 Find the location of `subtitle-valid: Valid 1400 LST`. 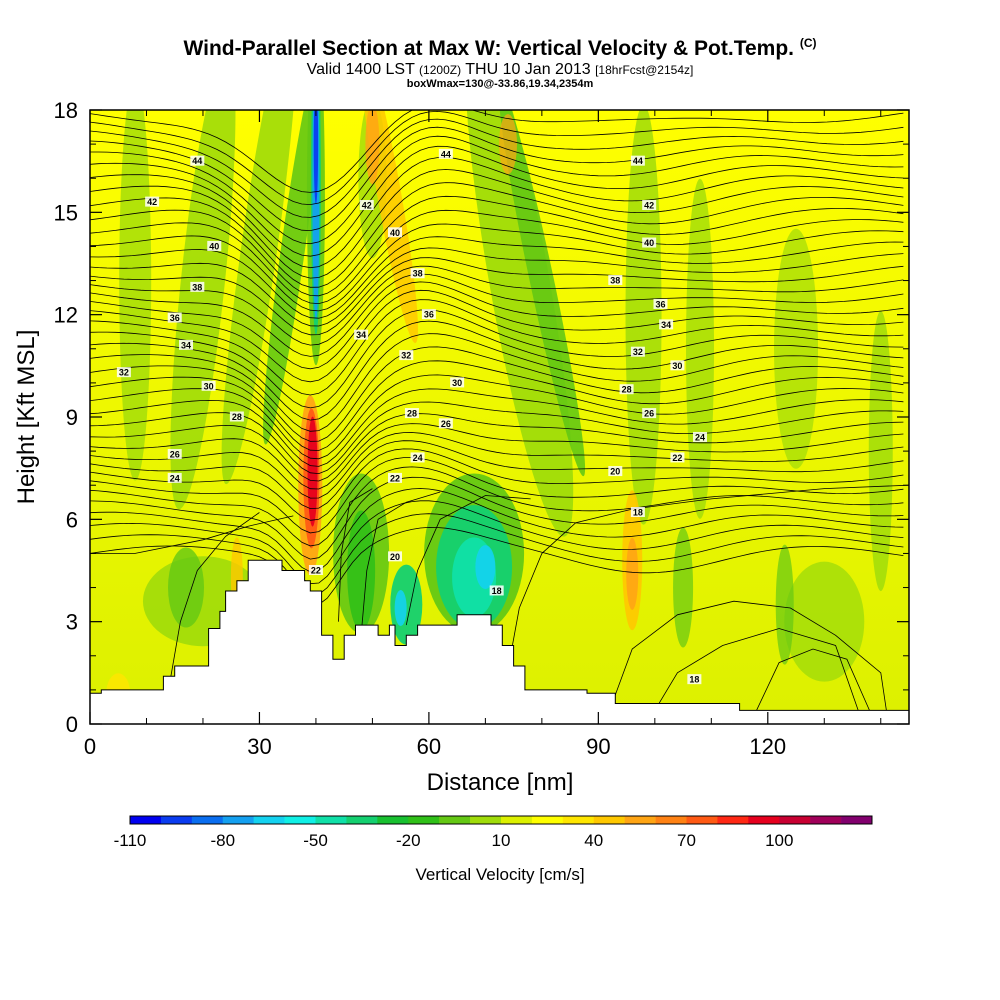

subtitle-valid: Valid 1400 LST is located at coordinates (360, 69).